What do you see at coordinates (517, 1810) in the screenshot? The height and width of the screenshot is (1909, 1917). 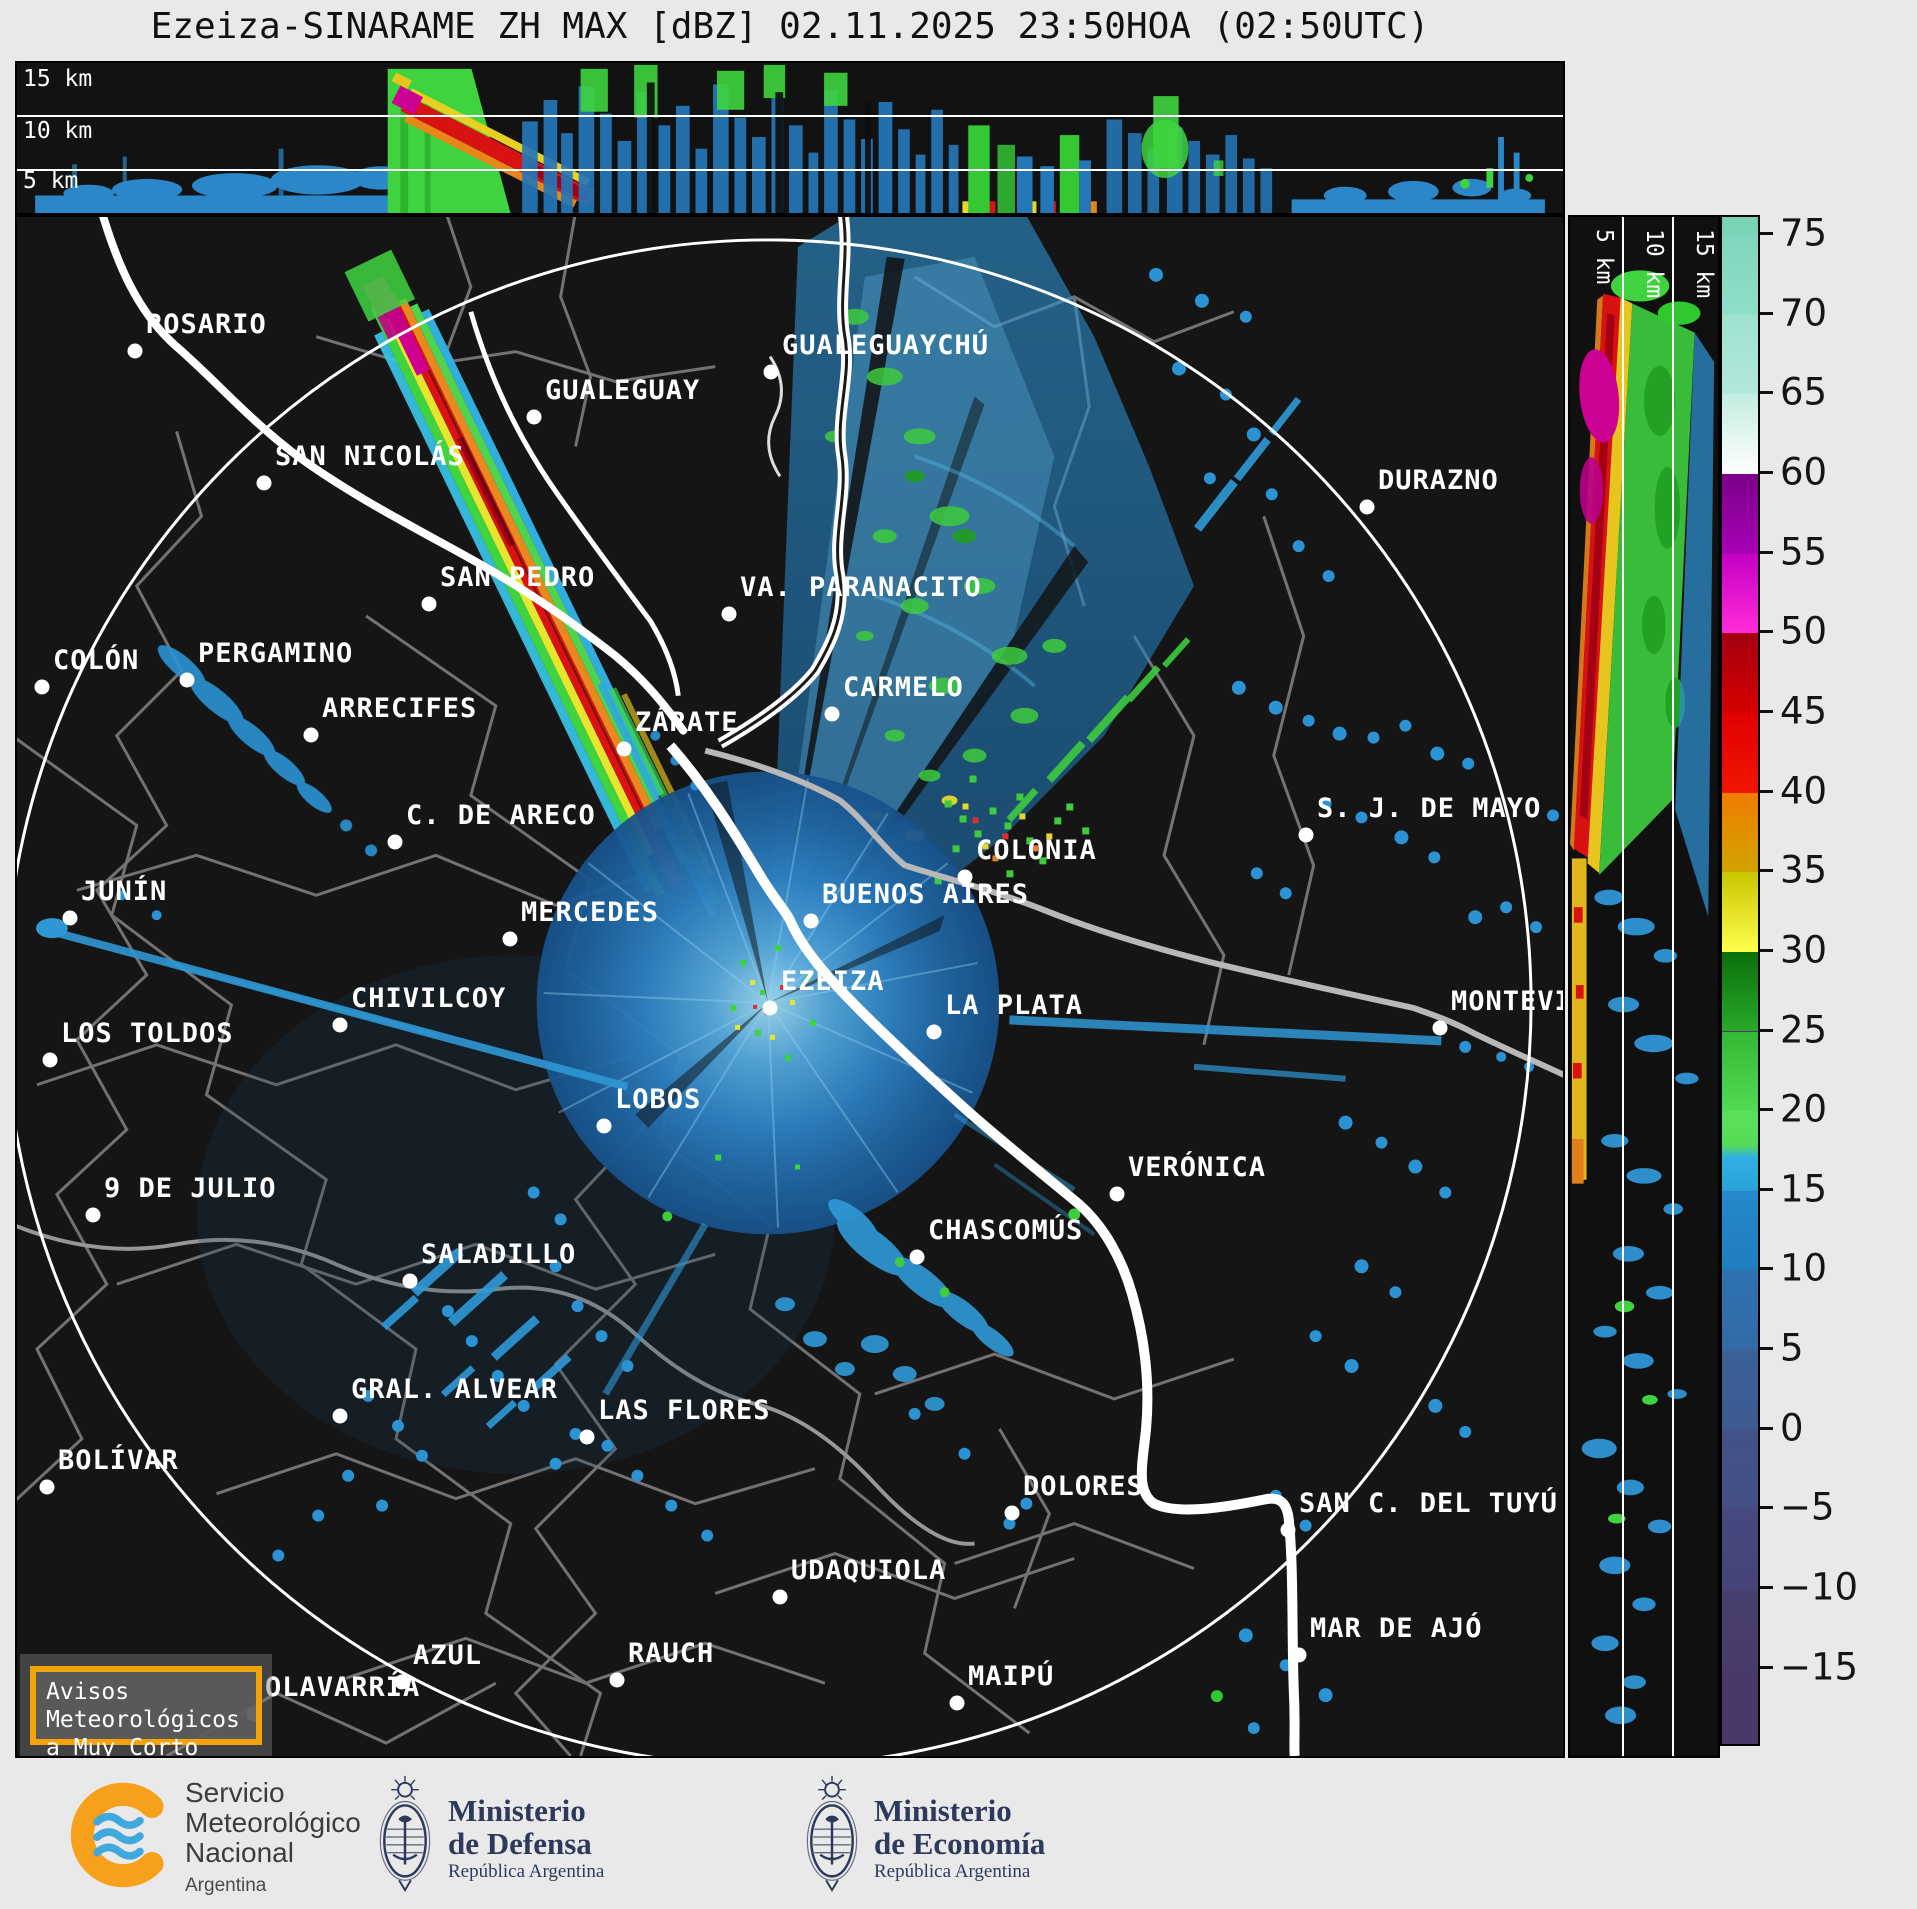 I see `defensa-line1: Ministerio` at bounding box center [517, 1810].